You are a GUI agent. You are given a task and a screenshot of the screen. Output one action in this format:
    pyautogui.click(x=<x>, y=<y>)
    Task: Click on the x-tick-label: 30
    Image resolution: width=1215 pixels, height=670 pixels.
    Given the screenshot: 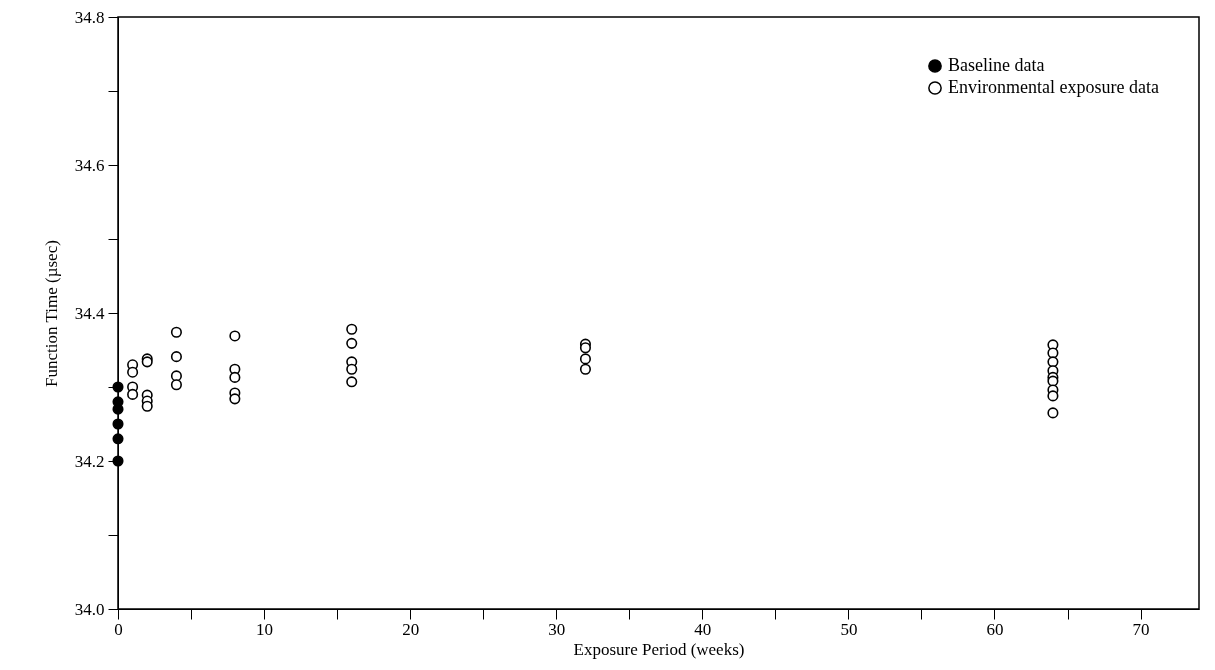 What is the action you would take?
    pyautogui.click(x=557, y=629)
    